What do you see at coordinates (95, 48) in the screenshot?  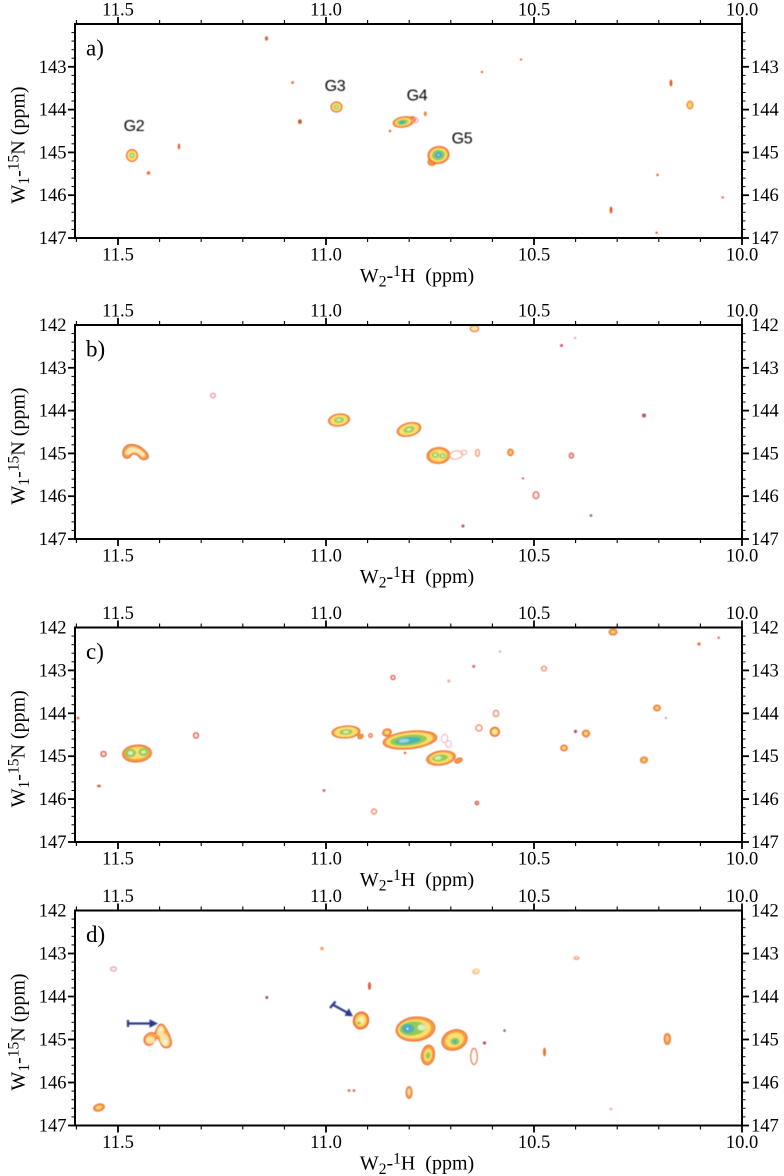 I see `svg-text: a)` at bounding box center [95, 48].